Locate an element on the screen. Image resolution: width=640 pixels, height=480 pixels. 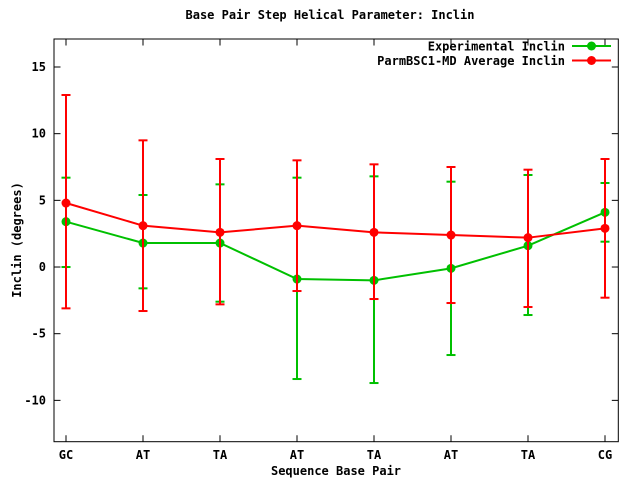
x-tick-label: GC is located at coordinates (66, 455).